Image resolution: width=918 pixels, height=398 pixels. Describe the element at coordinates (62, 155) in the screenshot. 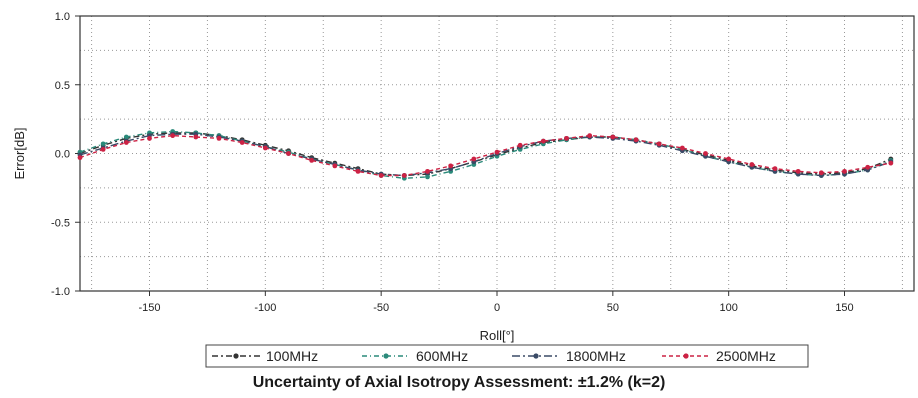

I see `y-tick-label: 0.0` at that location.